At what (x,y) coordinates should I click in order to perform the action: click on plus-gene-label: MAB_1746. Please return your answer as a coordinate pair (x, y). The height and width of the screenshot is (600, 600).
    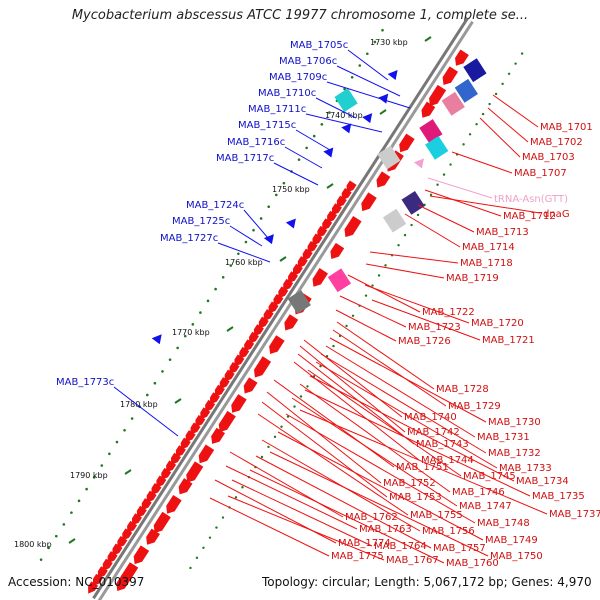
    Looking at the image, I should click on (478, 492).